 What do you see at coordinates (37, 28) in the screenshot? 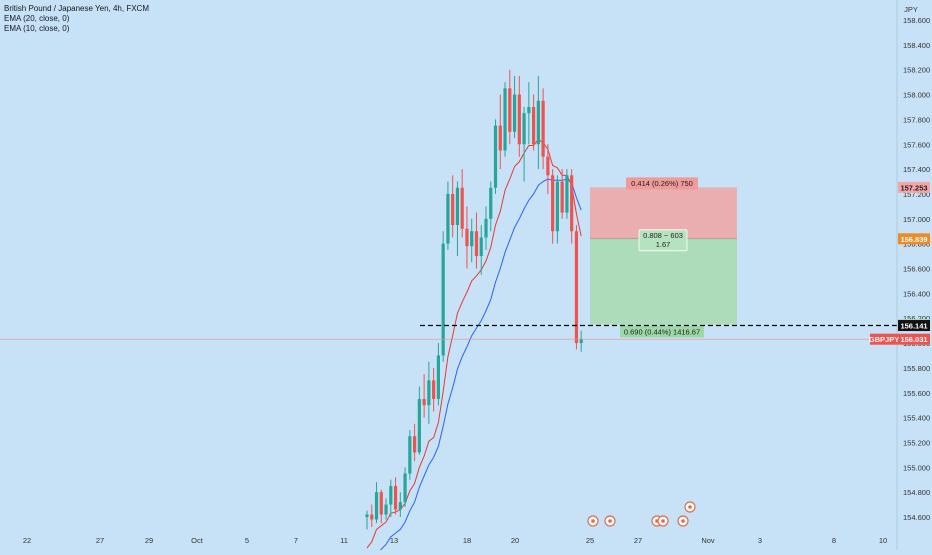
I see `legend-ema10: EMA (10, close, 0)` at bounding box center [37, 28].